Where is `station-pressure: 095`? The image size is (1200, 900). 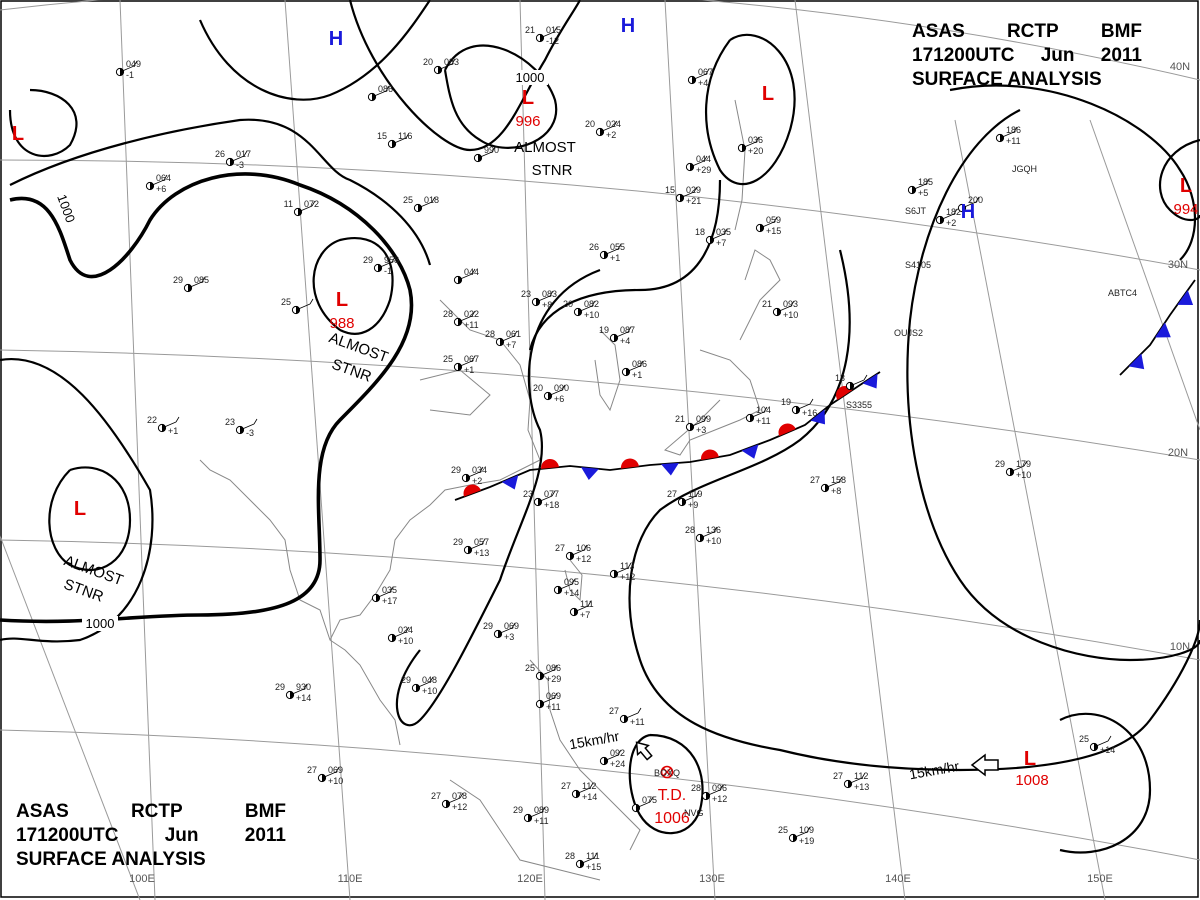
station-pressure: 095 is located at coordinates (571, 582).